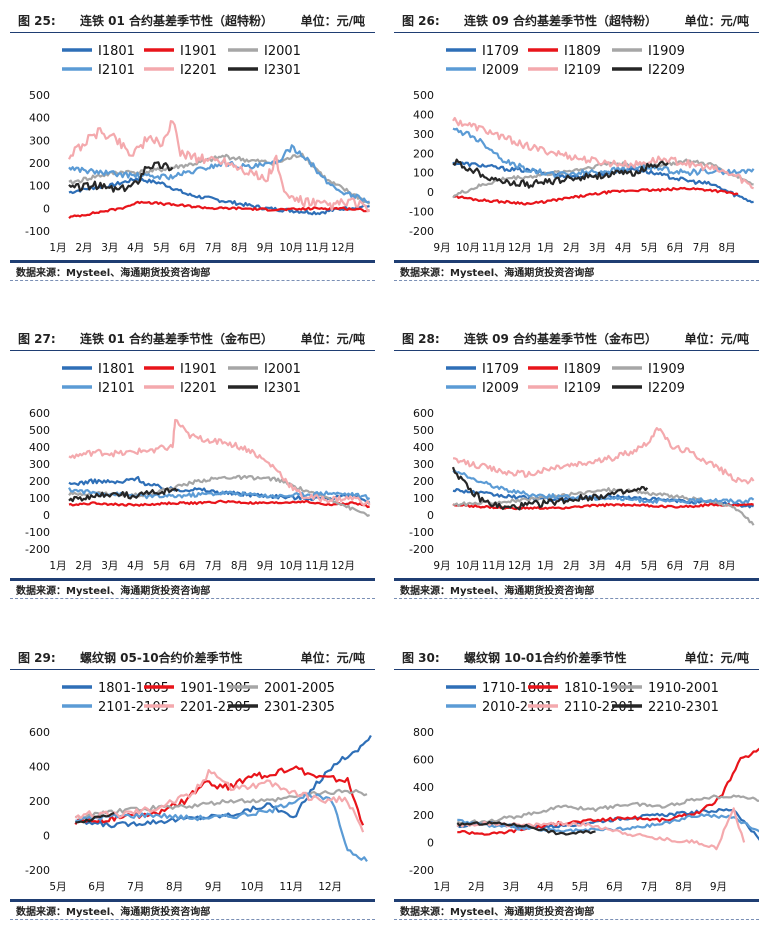 The width and height of the screenshot is (770, 931). What do you see at coordinates (683, 707) in the screenshot?
I see `legend-label: 2210-2301` at bounding box center [683, 707].